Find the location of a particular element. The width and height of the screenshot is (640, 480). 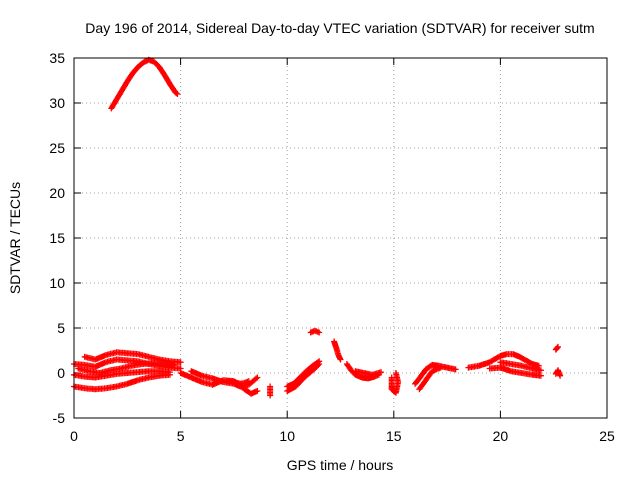

y-tick-label: 30 is located at coordinates (57, 103).